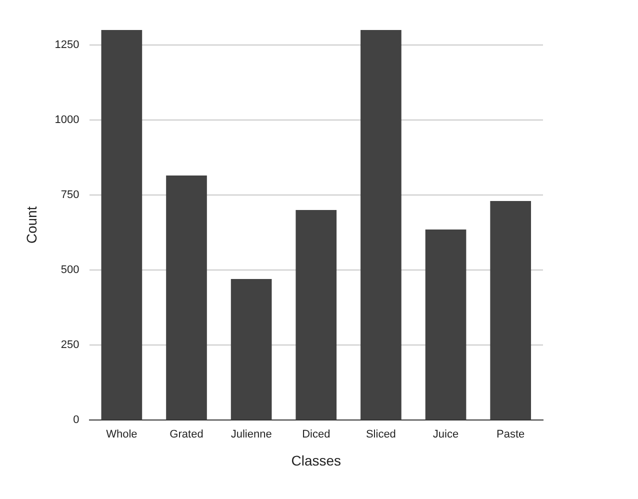 This screenshot has height=499, width=638. I want to click on y-axis-title: Count, so click(31, 225).